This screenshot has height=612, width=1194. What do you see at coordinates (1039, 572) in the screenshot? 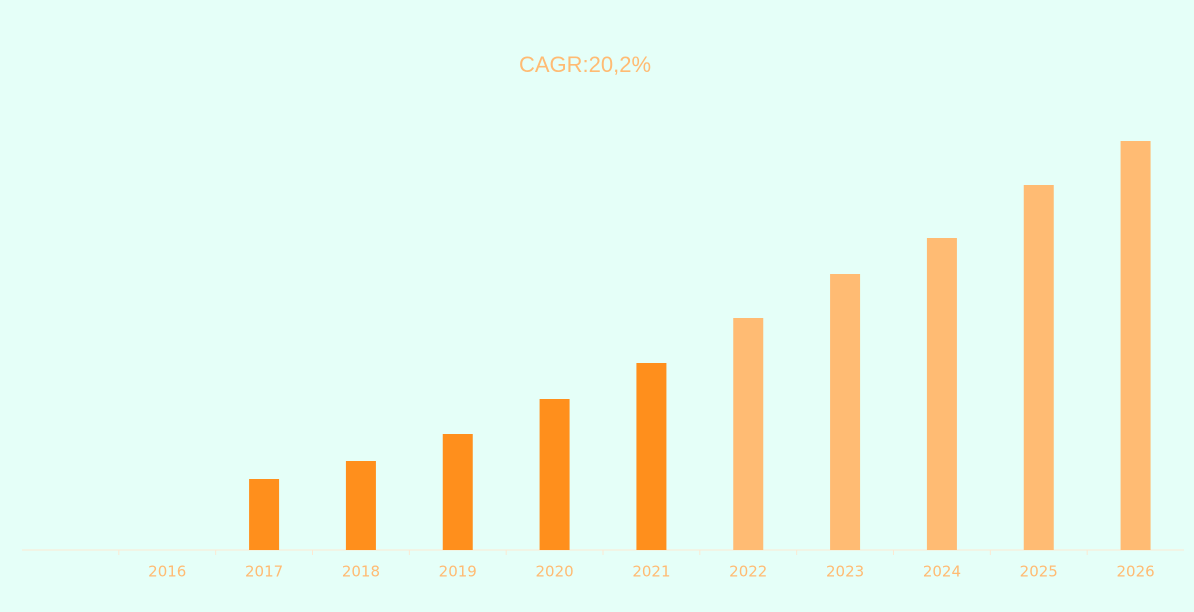
I see `x-tick-label: 2025` at bounding box center [1039, 572].